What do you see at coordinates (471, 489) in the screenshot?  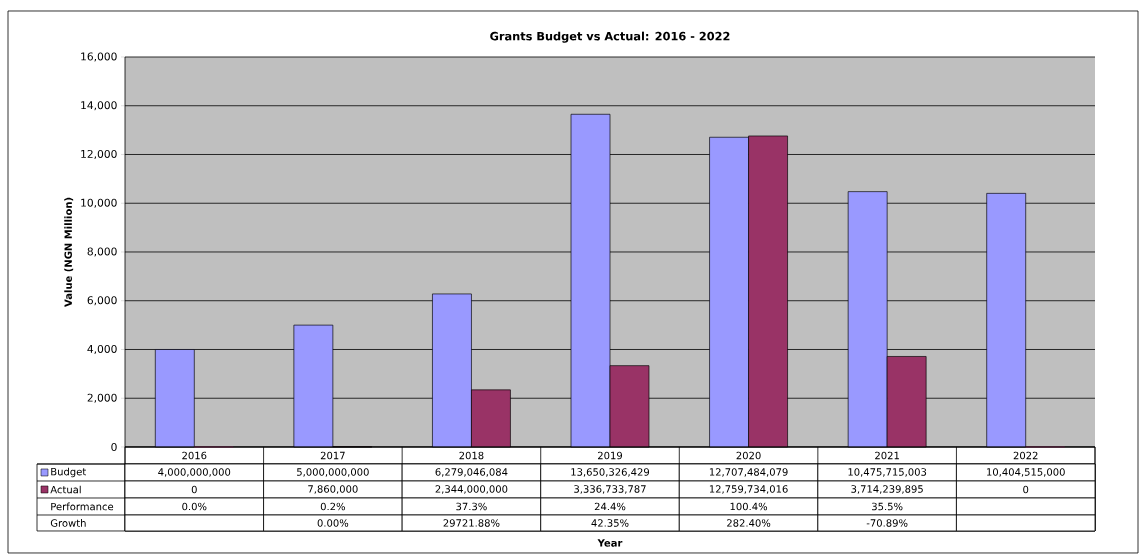 I see `data-label: 2,344,000,000` at bounding box center [471, 489].